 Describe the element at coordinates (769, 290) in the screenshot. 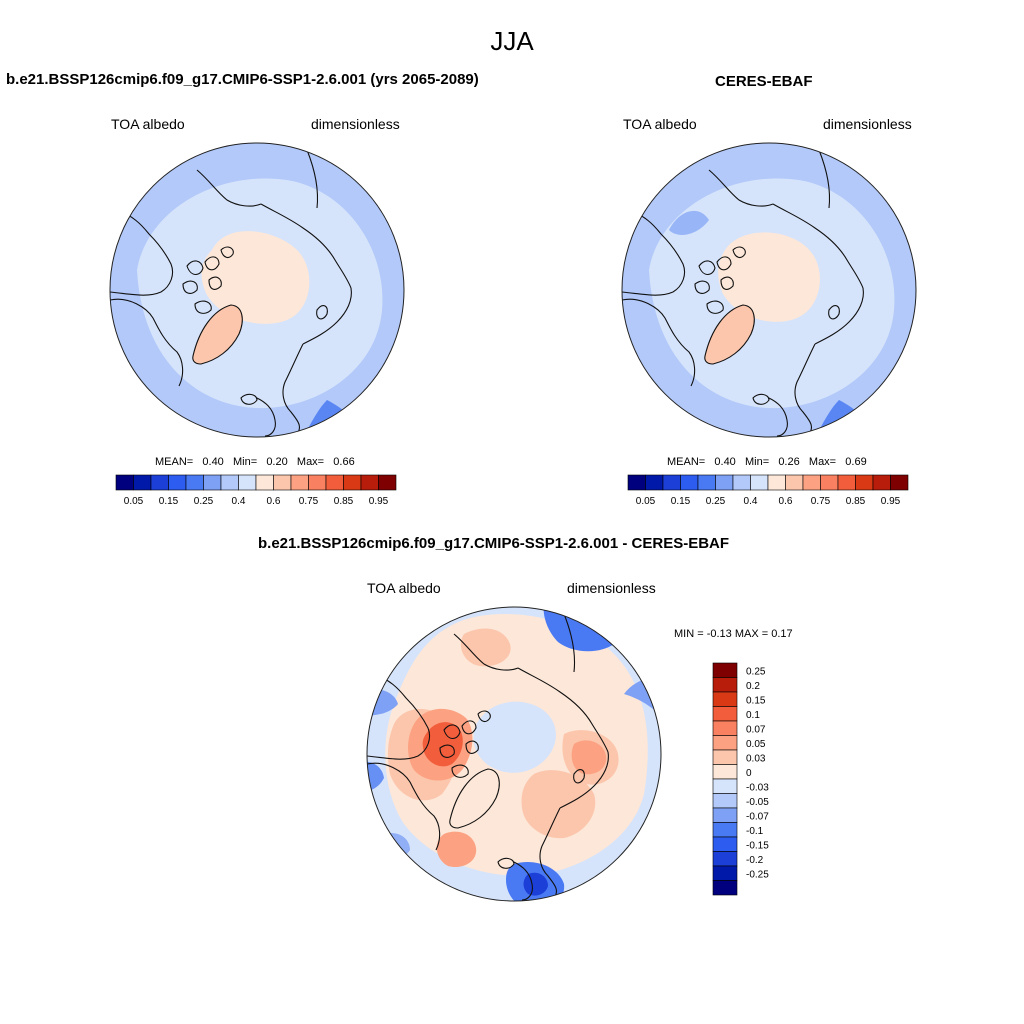

I see `panel-2-map` at that location.